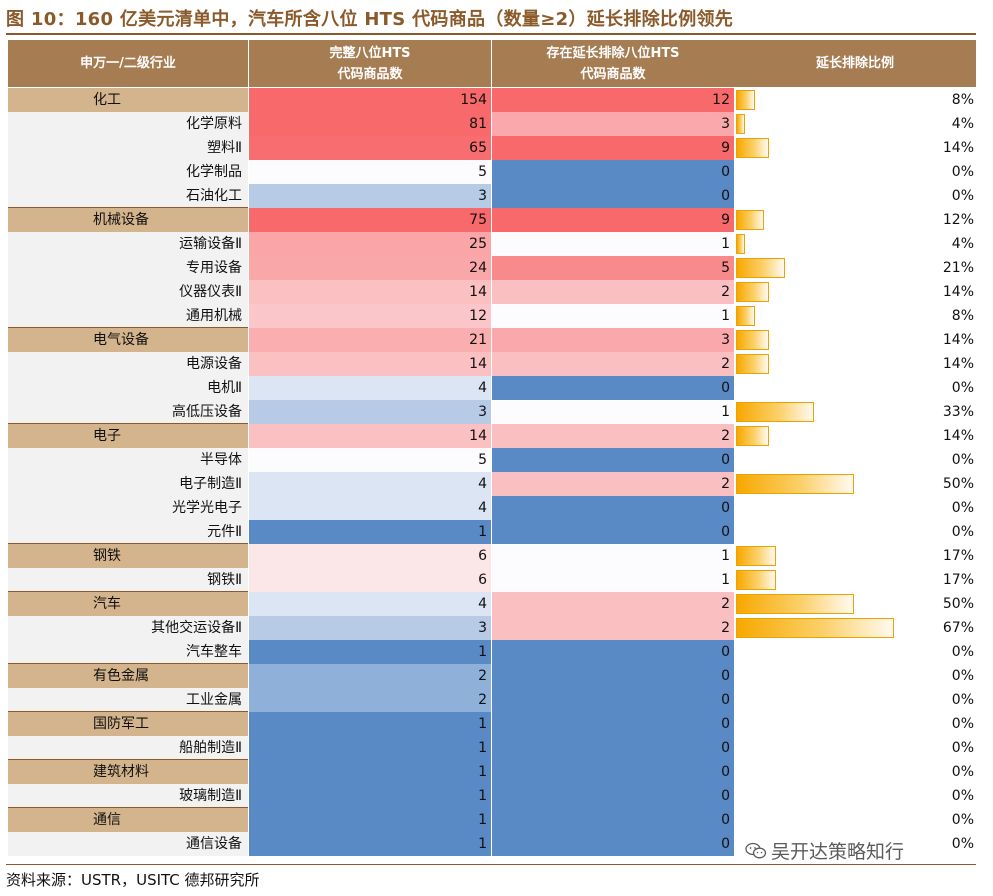 Image resolution: width=993 pixels, height=896 pixels. I want to click on excluded-count-cell: 12, so click(613, 100).